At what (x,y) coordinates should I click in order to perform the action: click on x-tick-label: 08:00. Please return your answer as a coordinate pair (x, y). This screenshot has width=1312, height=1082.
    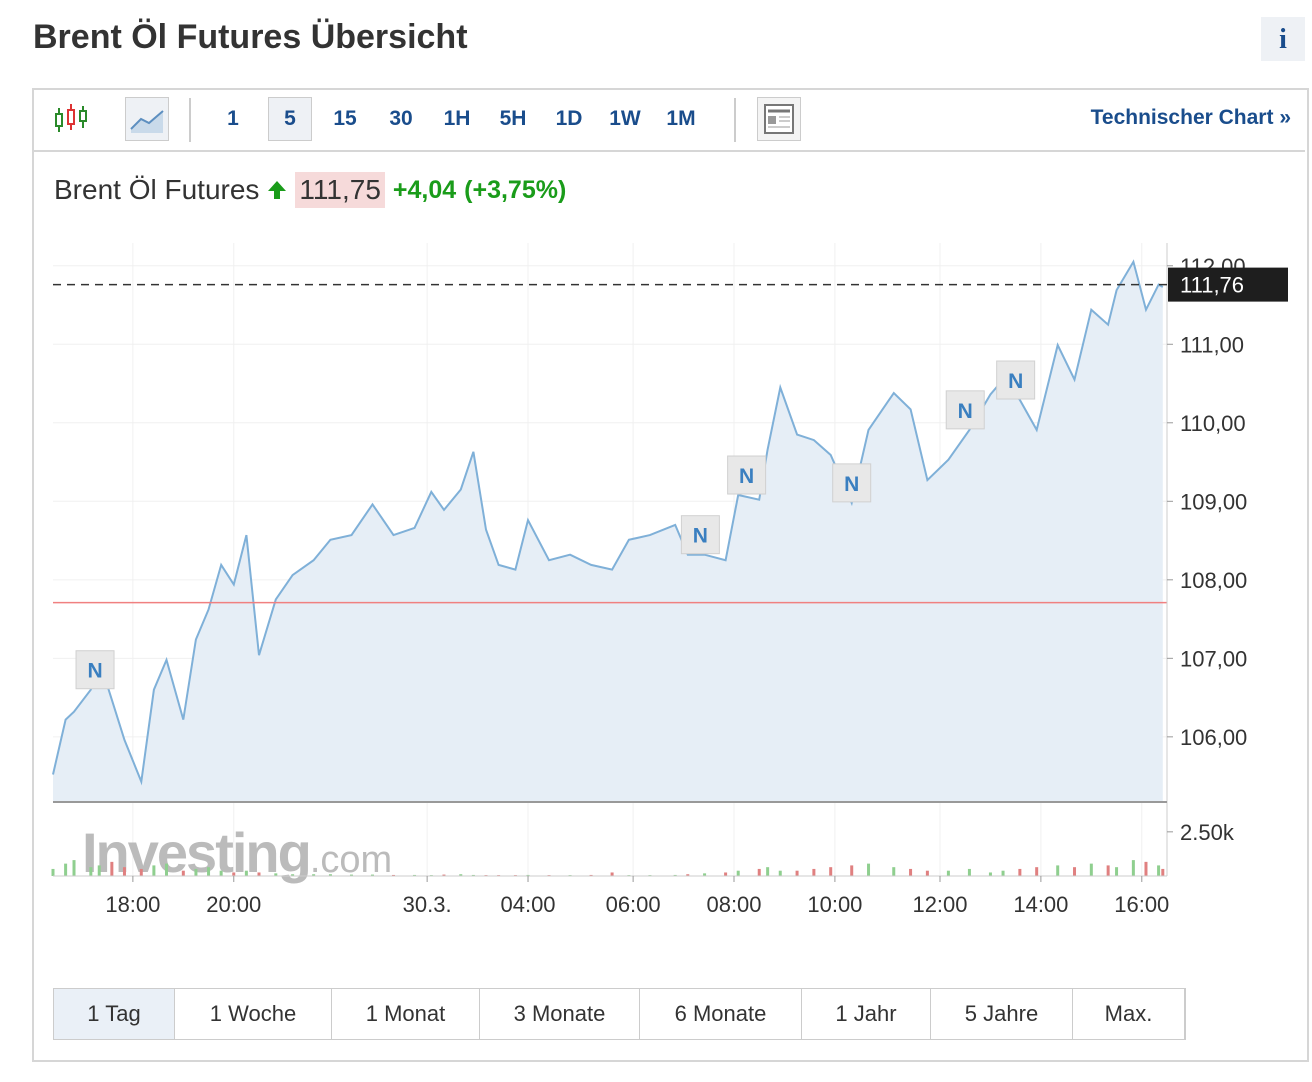
    Looking at the image, I should click on (733, 904).